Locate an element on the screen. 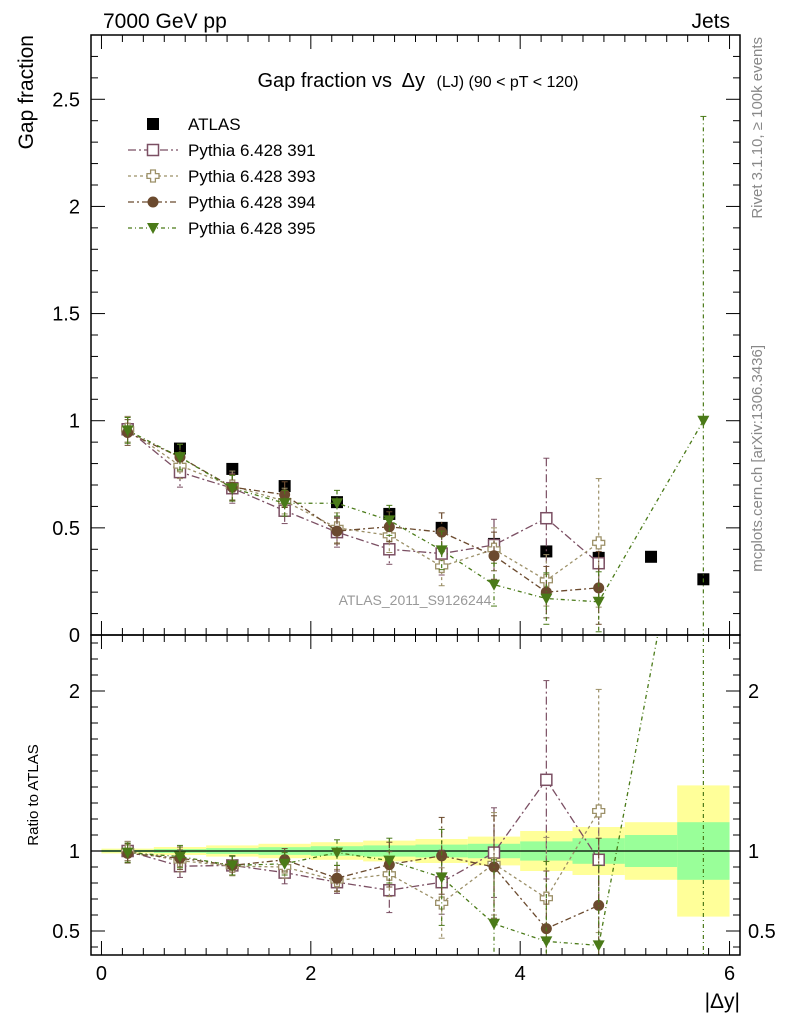 The width and height of the screenshot is (786, 1024). plot-title: Gap fraction vs Δy (LJ) (90 < pT < 120) is located at coordinates (418, 81).